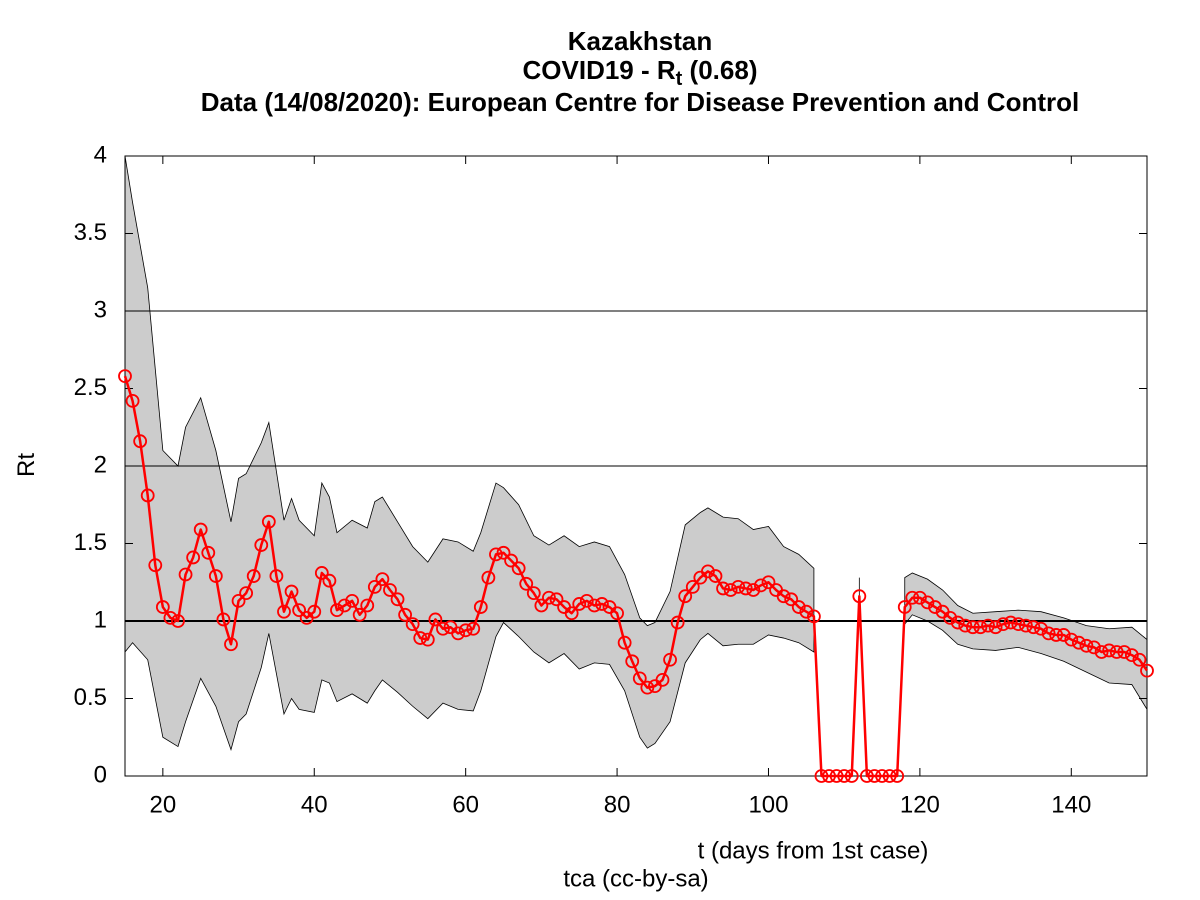 The height and width of the screenshot is (900, 1200). I want to click on y-tick-label: 0, so click(100, 774).